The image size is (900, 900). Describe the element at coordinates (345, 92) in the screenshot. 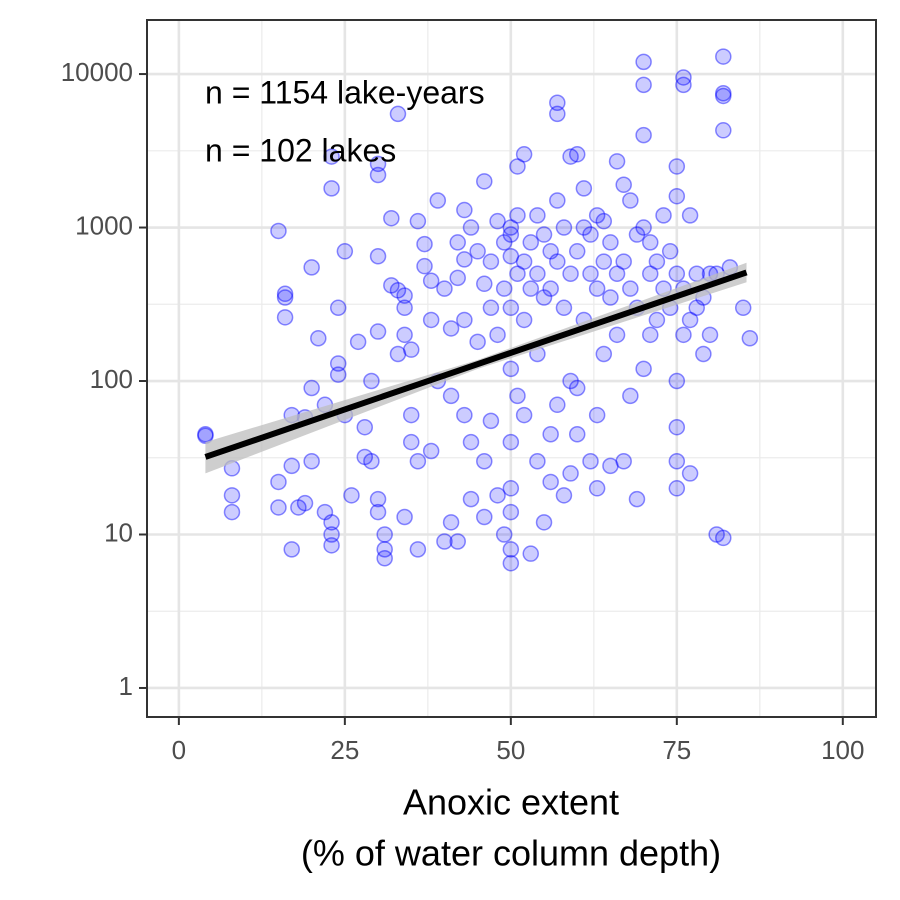

I see `annotation: n = 1154 lake-years` at that location.